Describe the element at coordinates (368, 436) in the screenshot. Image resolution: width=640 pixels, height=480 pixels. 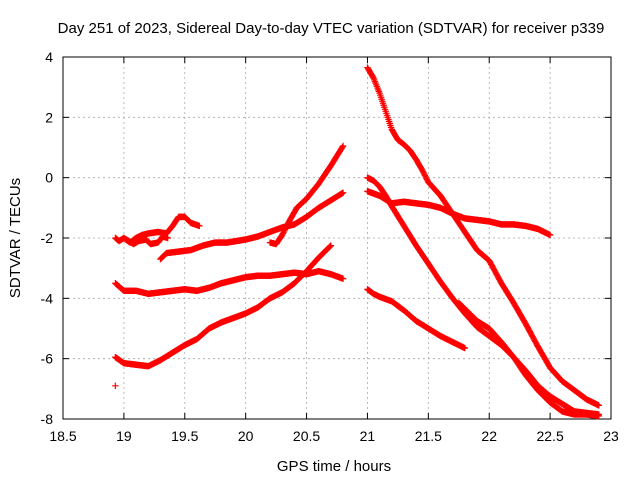
I see `x-tick-label: 21` at that location.